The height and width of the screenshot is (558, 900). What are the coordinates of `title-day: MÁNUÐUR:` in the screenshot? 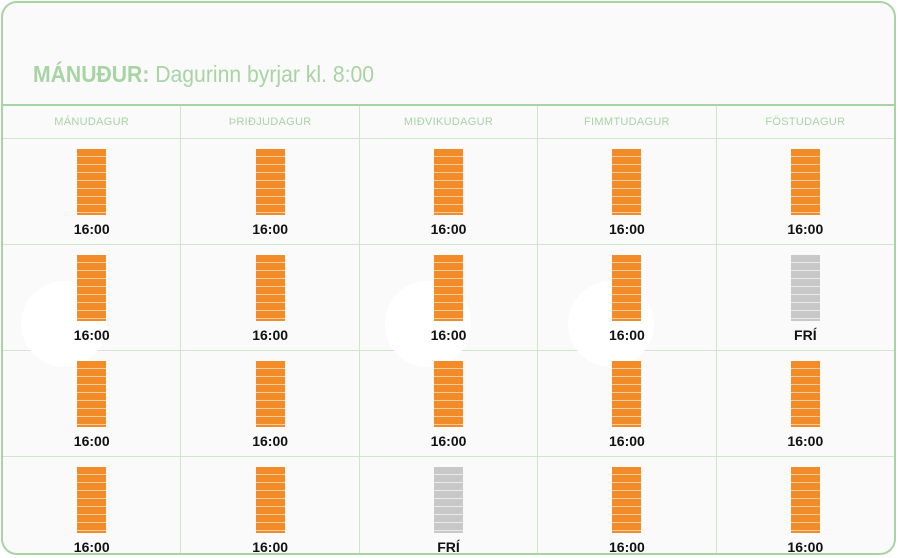 It's located at (91, 74).